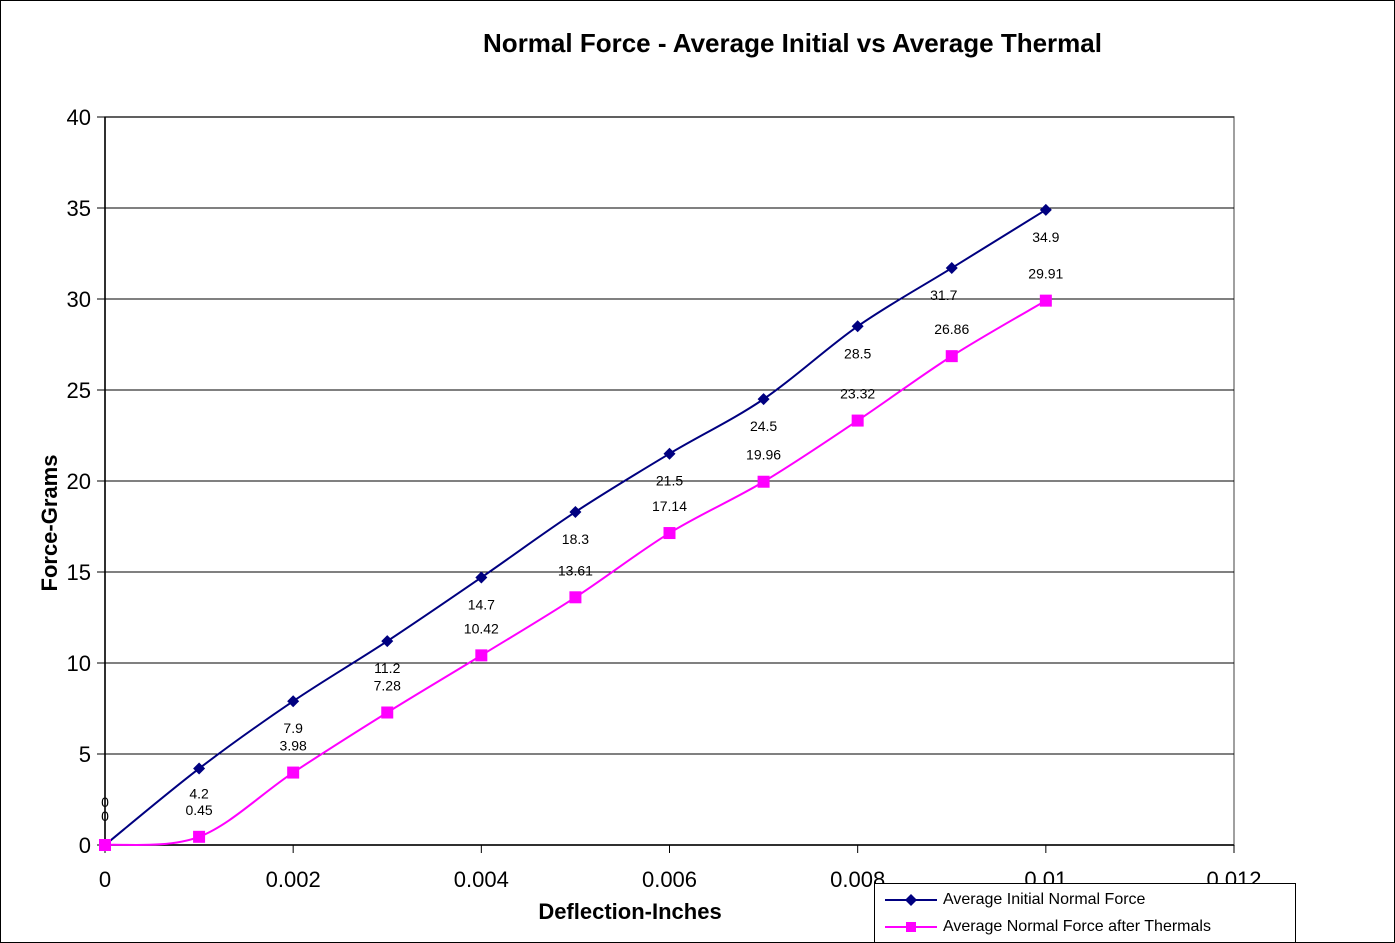  What do you see at coordinates (199, 794) in the screenshot?
I see `data-label: 4.2` at bounding box center [199, 794].